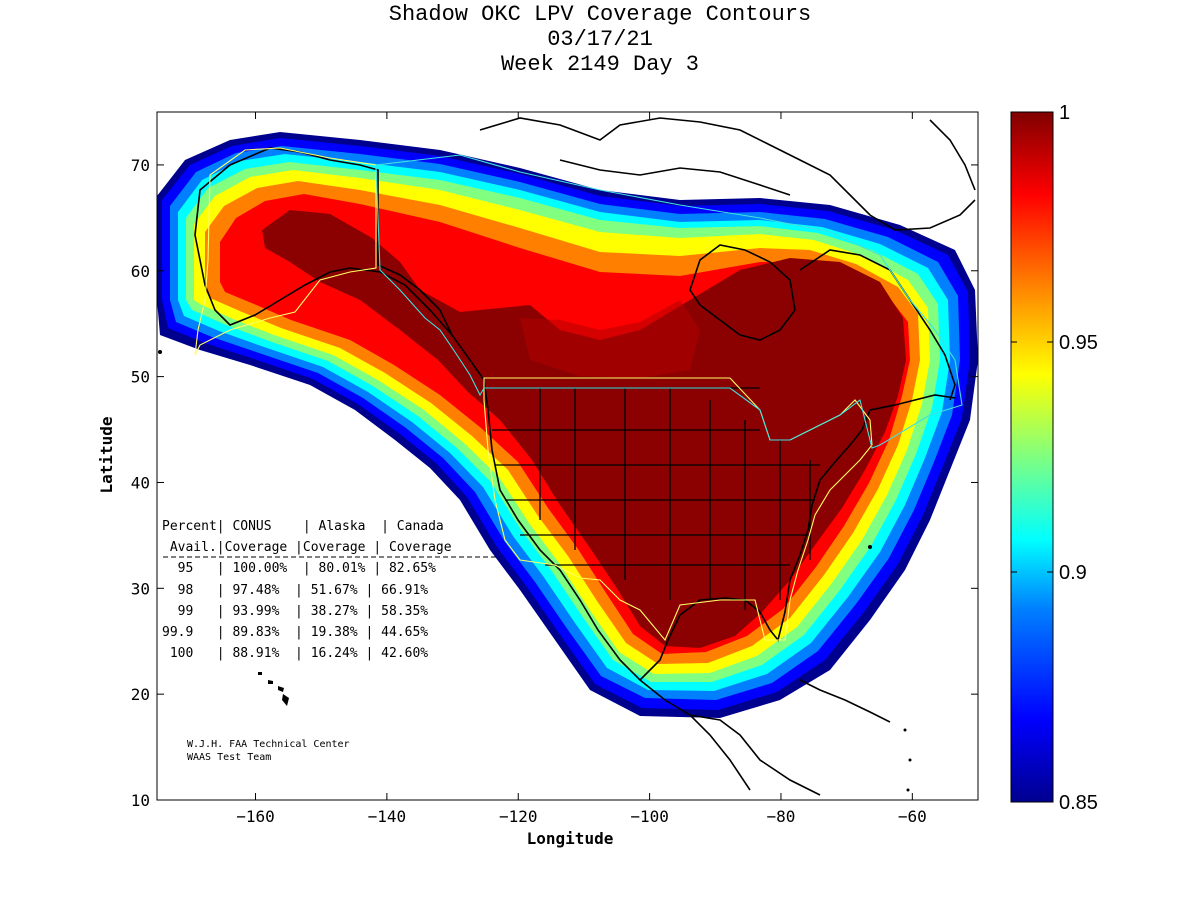 This screenshot has height=900, width=1200. Describe the element at coordinates (1073, 573) in the screenshot. I see `colorbar-tick-label: 0.9` at that location.